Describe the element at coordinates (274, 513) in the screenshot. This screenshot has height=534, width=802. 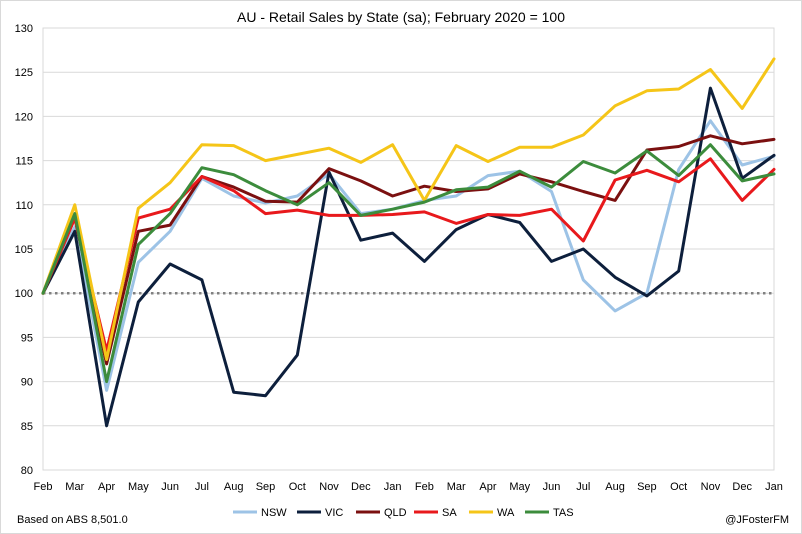
I see `legend-label-nsw: NSW` at that location.